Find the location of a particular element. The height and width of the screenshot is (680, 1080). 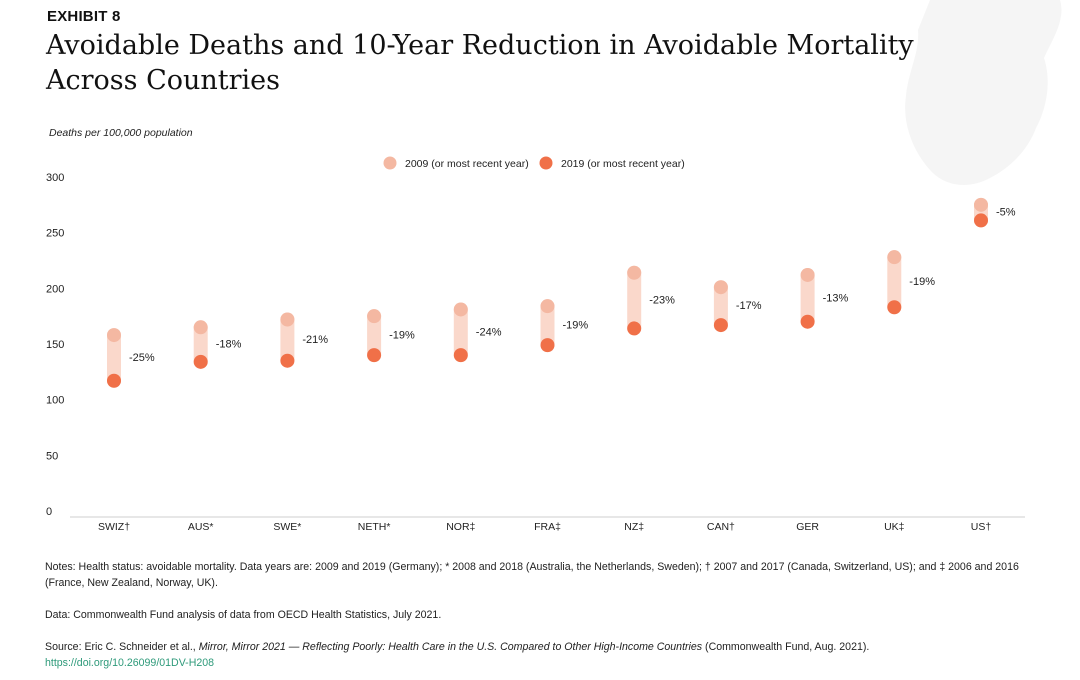

change-label: -24% is located at coordinates (489, 332).